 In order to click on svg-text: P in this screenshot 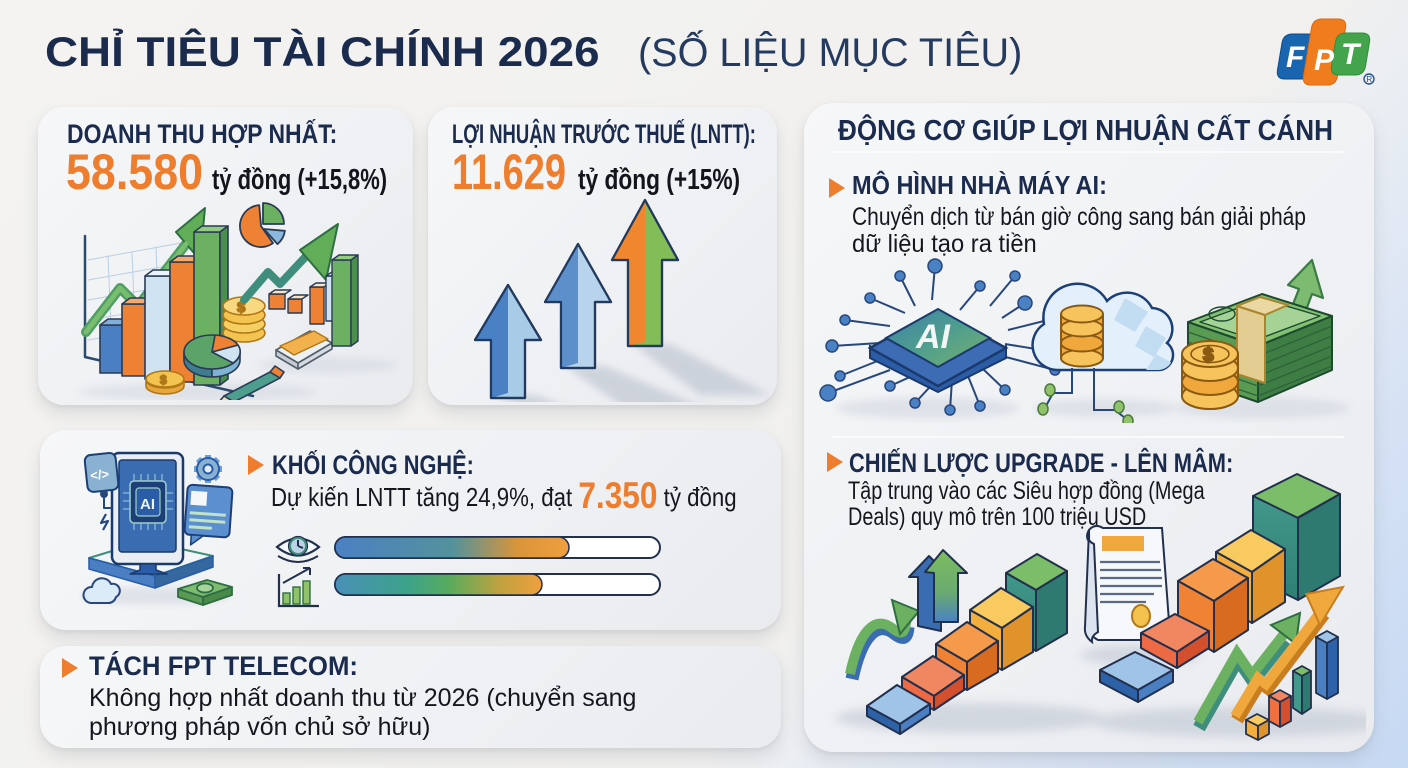, I will do `click(1324, 60)`.